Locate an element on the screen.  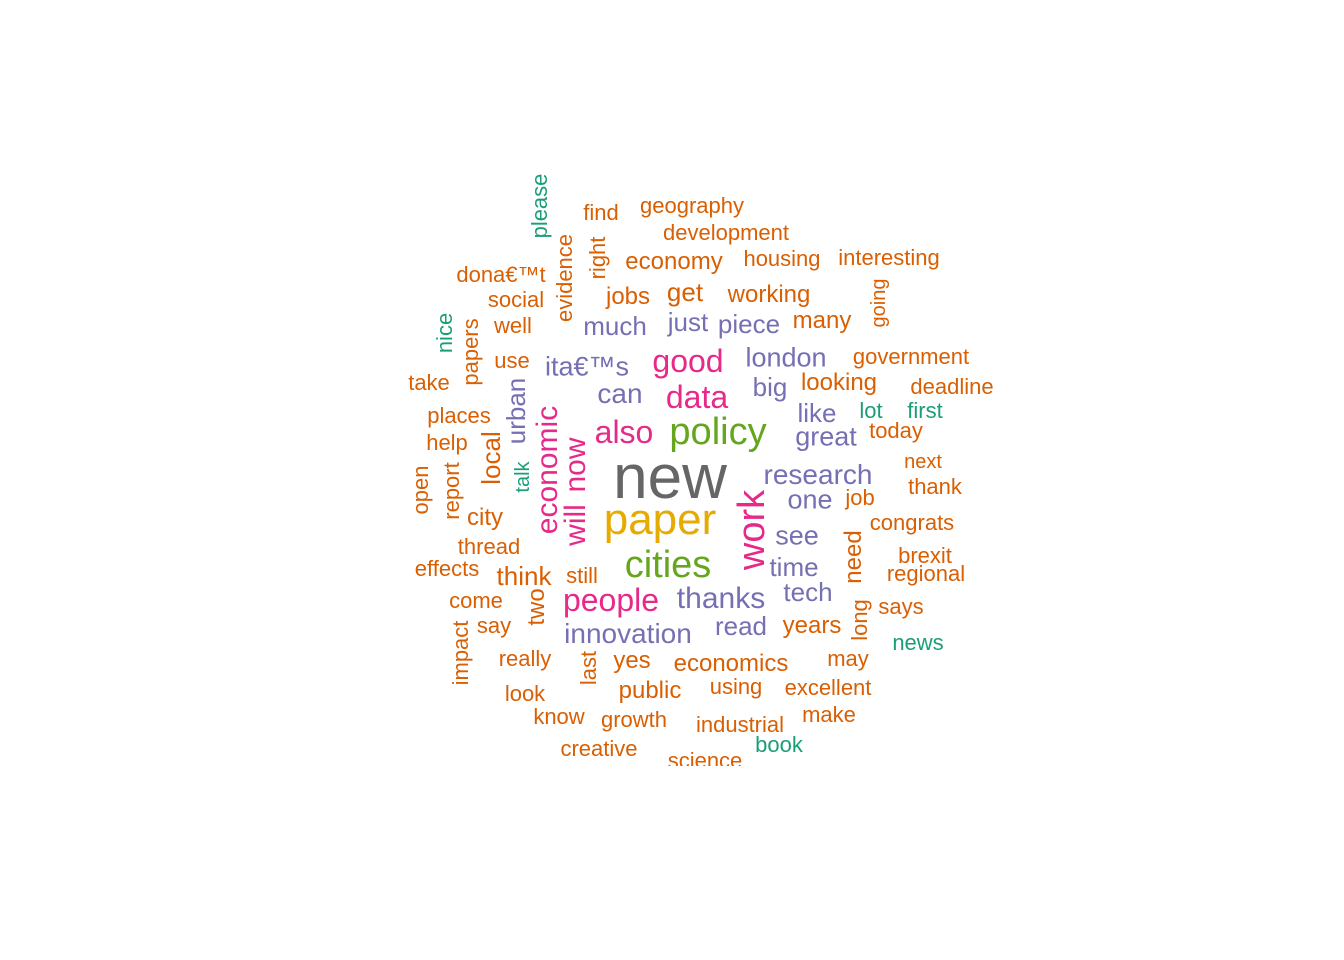
word-46: take is located at coordinates (429, 382).